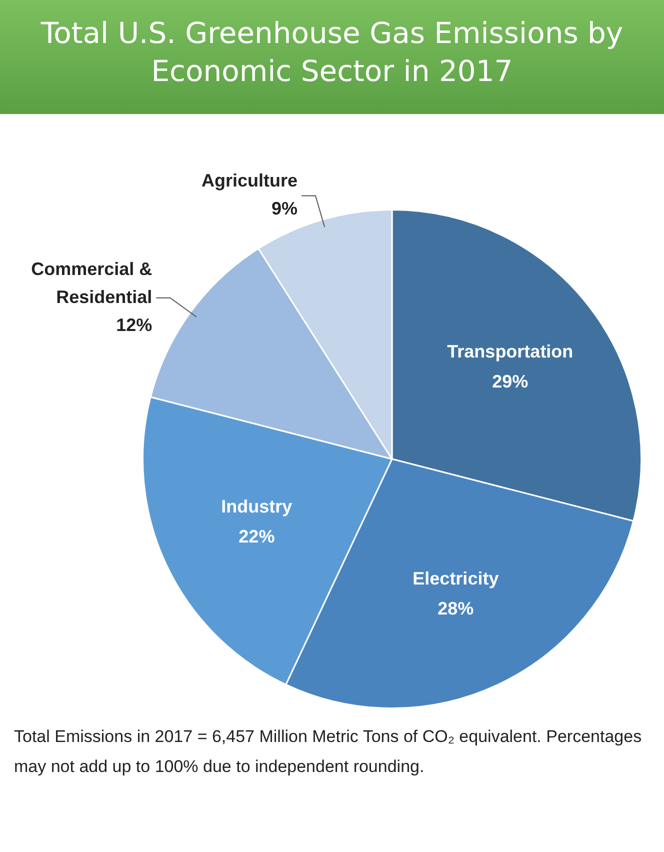 The height and width of the screenshot is (852, 664). I want to click on slice-label: Industry, so click(256, 506).